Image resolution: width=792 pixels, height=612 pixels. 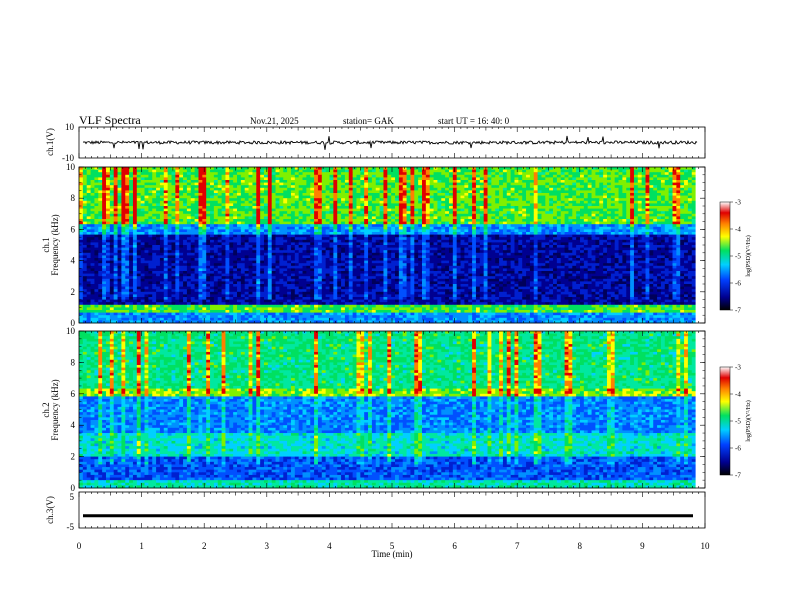 I want to click on x-tick-label: 0, so click(x=79, y=546).